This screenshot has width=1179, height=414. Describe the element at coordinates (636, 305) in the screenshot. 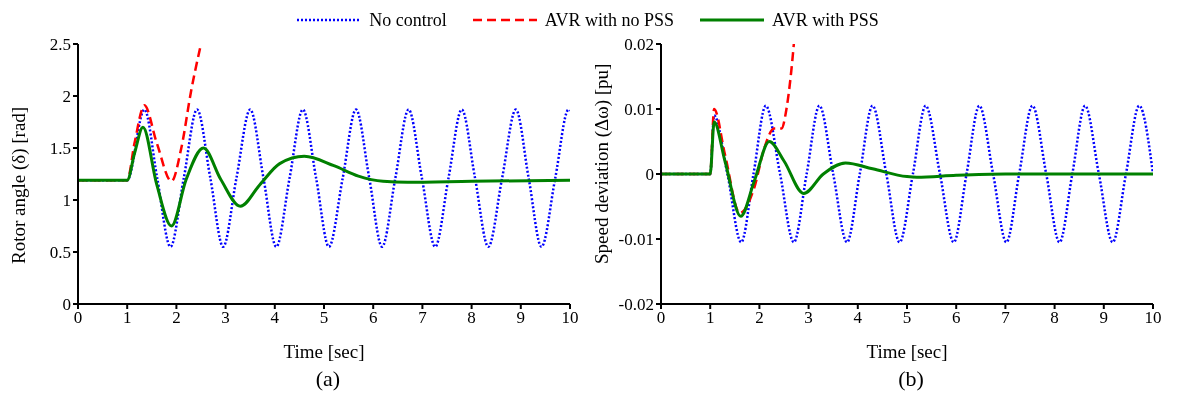

I see `y-tick-label: -0.02` at that location.